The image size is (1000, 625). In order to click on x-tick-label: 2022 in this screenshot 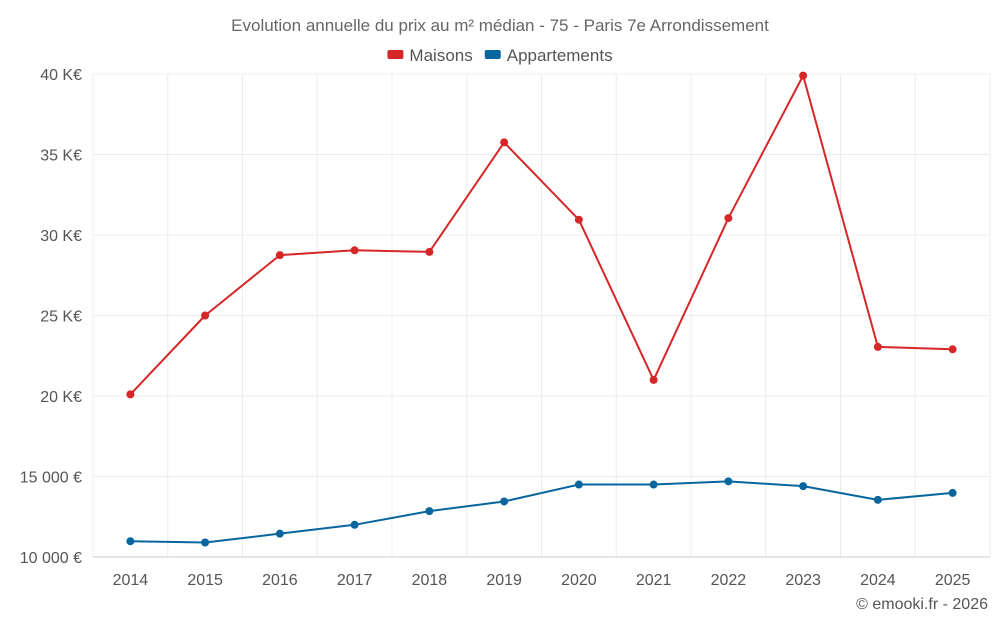, I will do `click(729, 580)`.